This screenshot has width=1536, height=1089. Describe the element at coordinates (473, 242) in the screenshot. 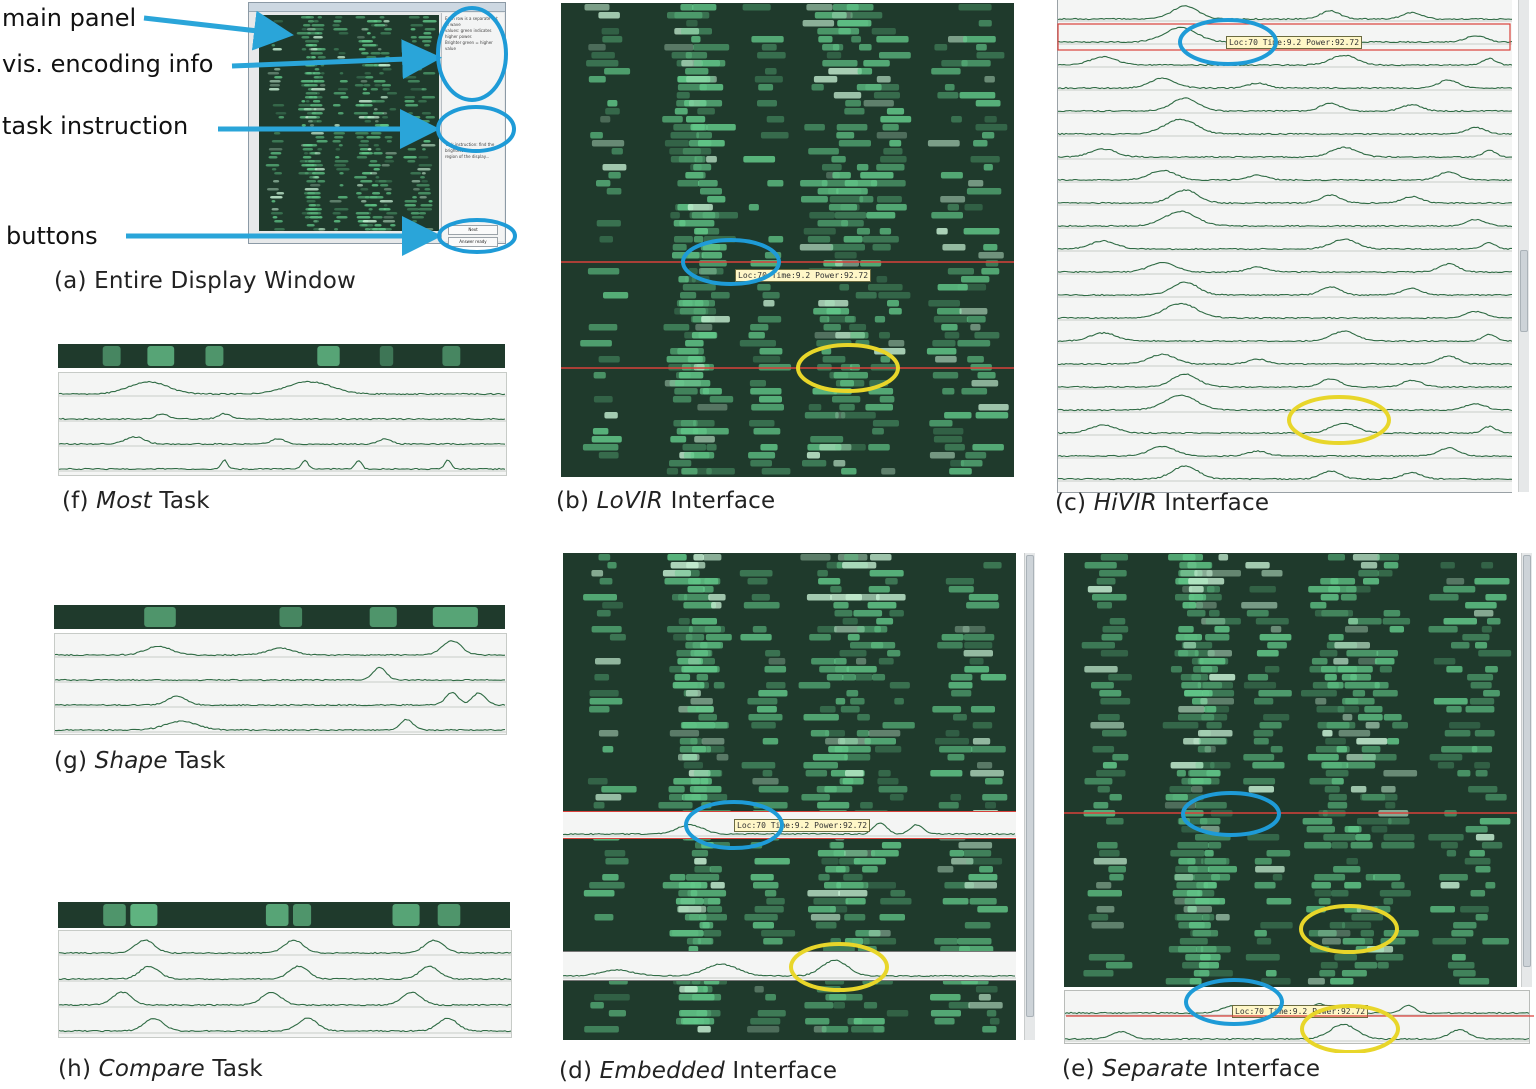

I see `answer-ready-button: Answer ready` at that location.